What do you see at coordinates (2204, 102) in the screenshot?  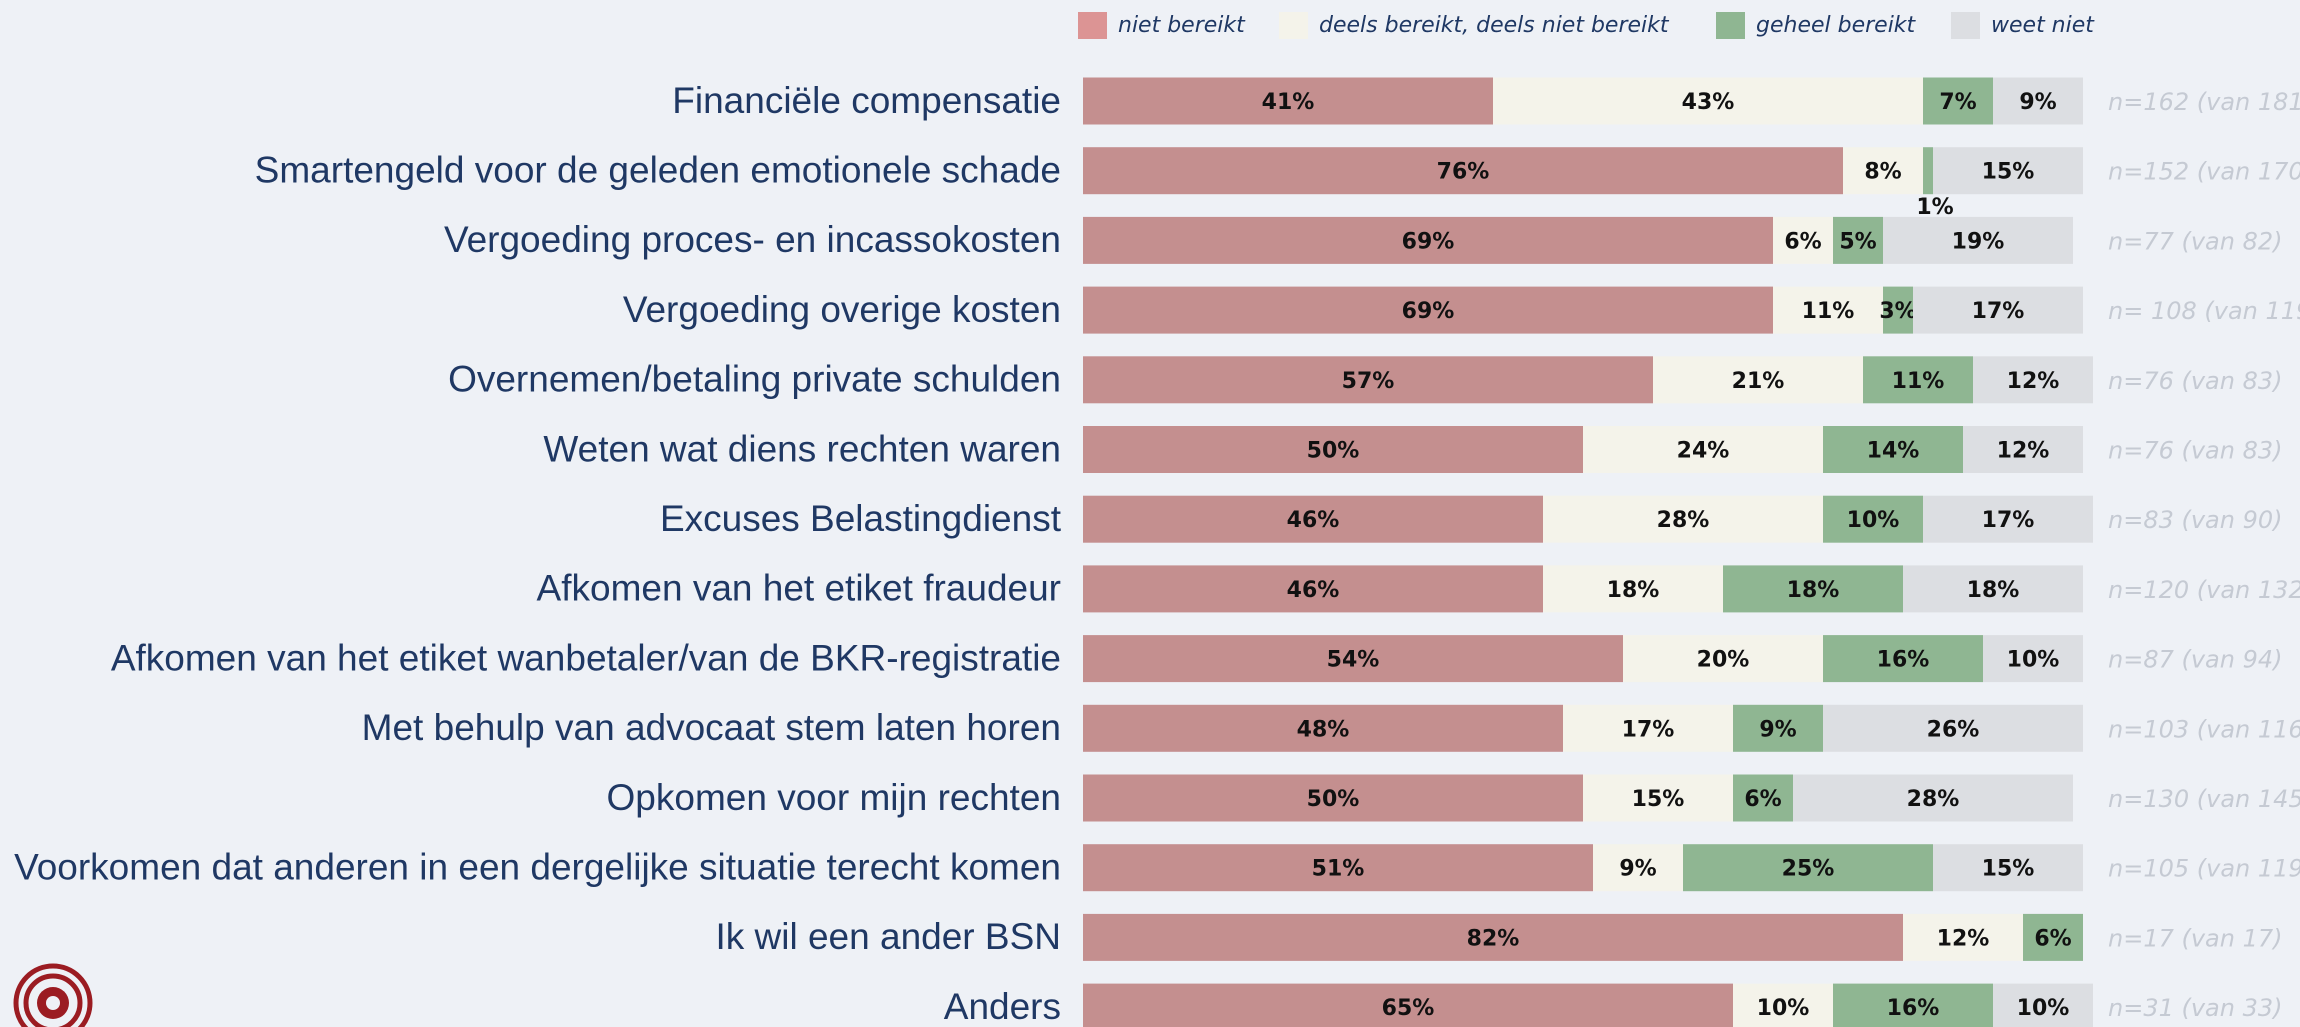 I see `sample-size: n=162 (van 181)*` at bounding box center [2204, 102].